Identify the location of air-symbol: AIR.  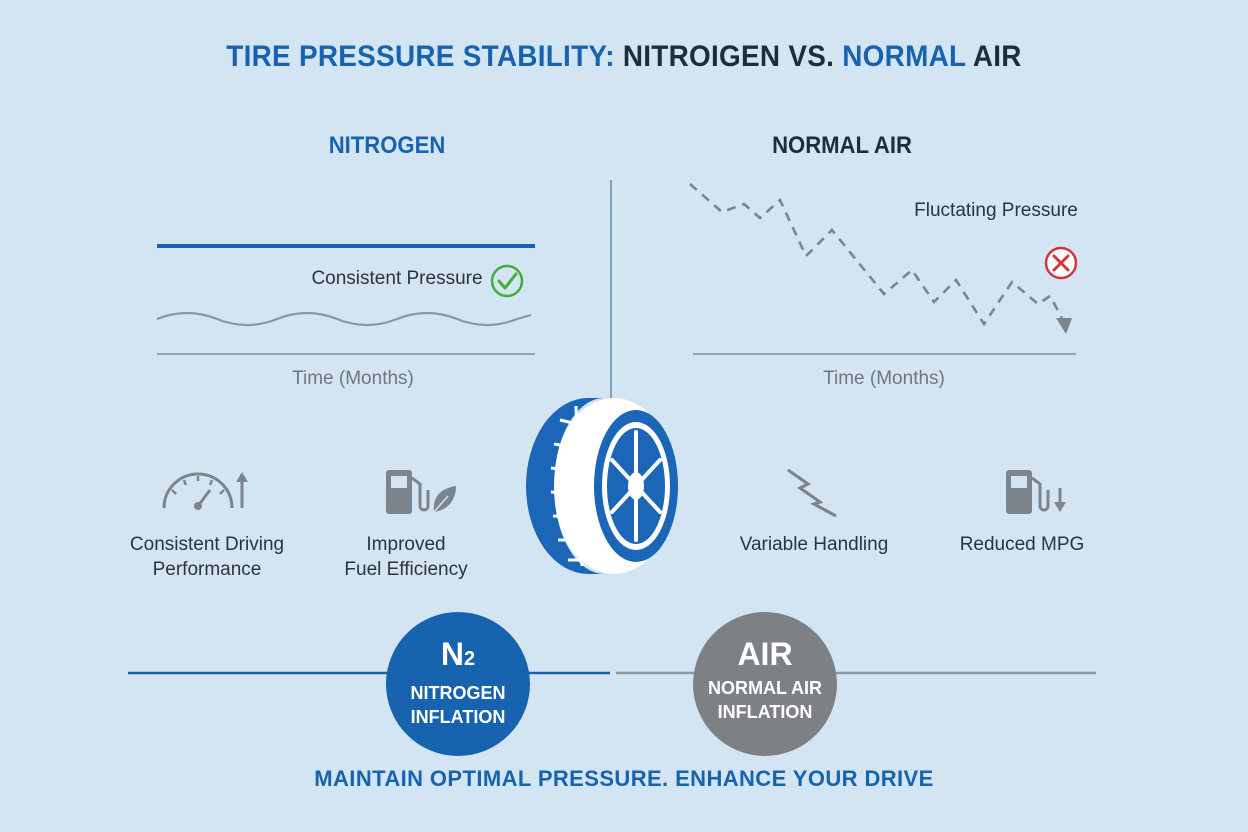
(765, 654).